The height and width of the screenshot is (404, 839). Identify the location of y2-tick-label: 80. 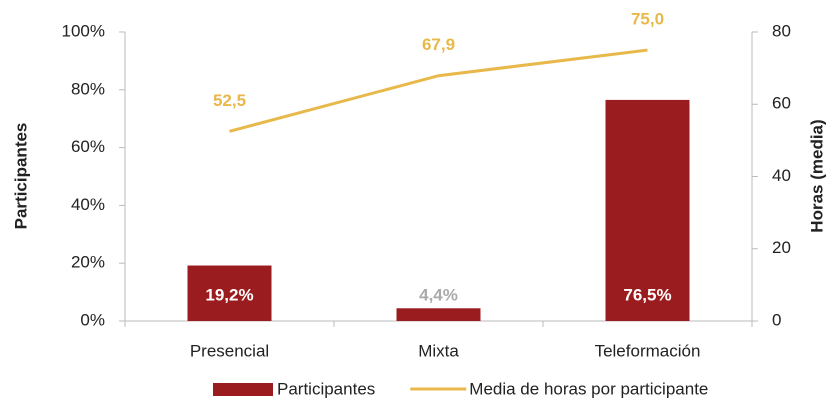
(781, 30).